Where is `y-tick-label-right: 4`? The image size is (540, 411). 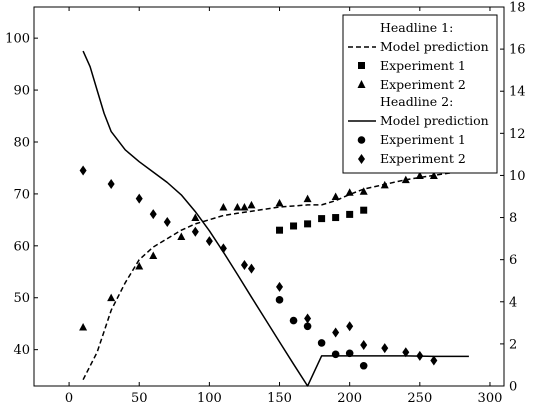
y-tick-label-right: 4 is located at coordinates (513, 302).